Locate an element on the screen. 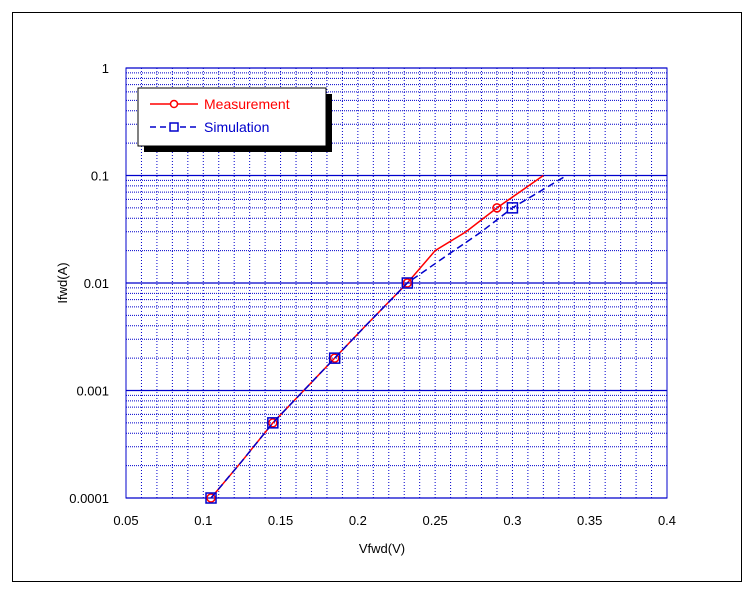  y-tick-labels: 0.0001 0.001 0.01 0.1 1 is located at coordinates (89, 283).